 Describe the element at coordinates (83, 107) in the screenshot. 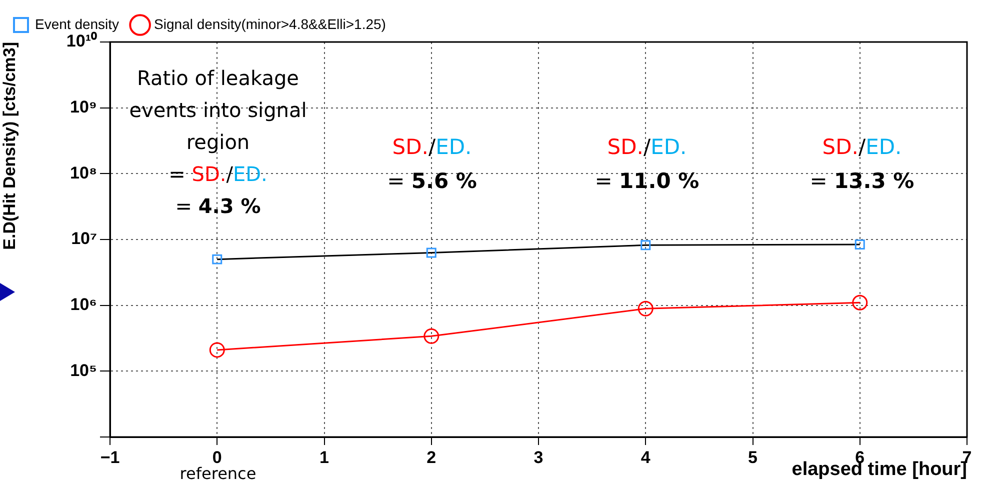

I see `y-tick-label: 10⁹` at that location.